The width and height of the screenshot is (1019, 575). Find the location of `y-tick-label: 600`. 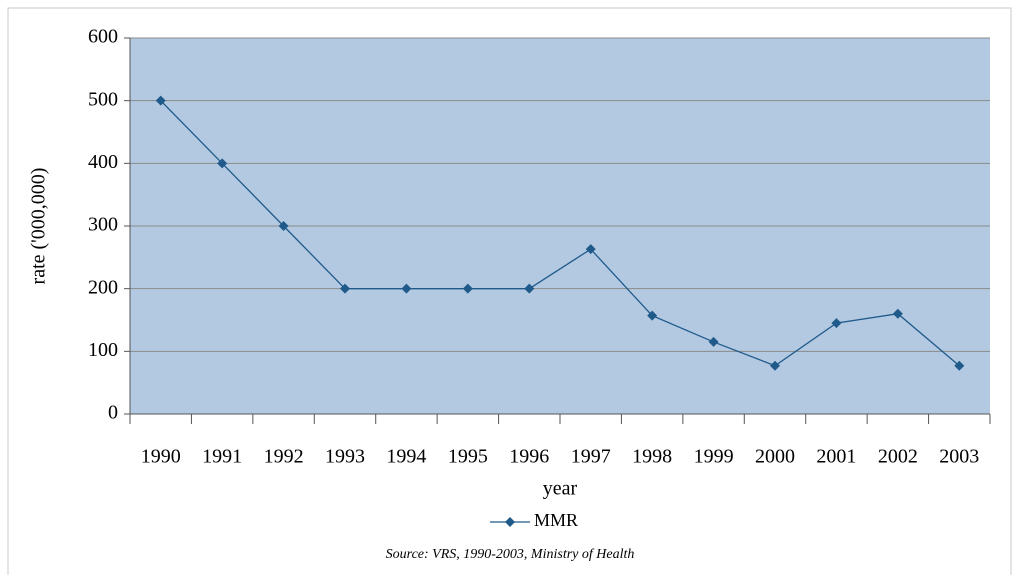

y-tick-label: 600 is located at coordinates (103, 37).